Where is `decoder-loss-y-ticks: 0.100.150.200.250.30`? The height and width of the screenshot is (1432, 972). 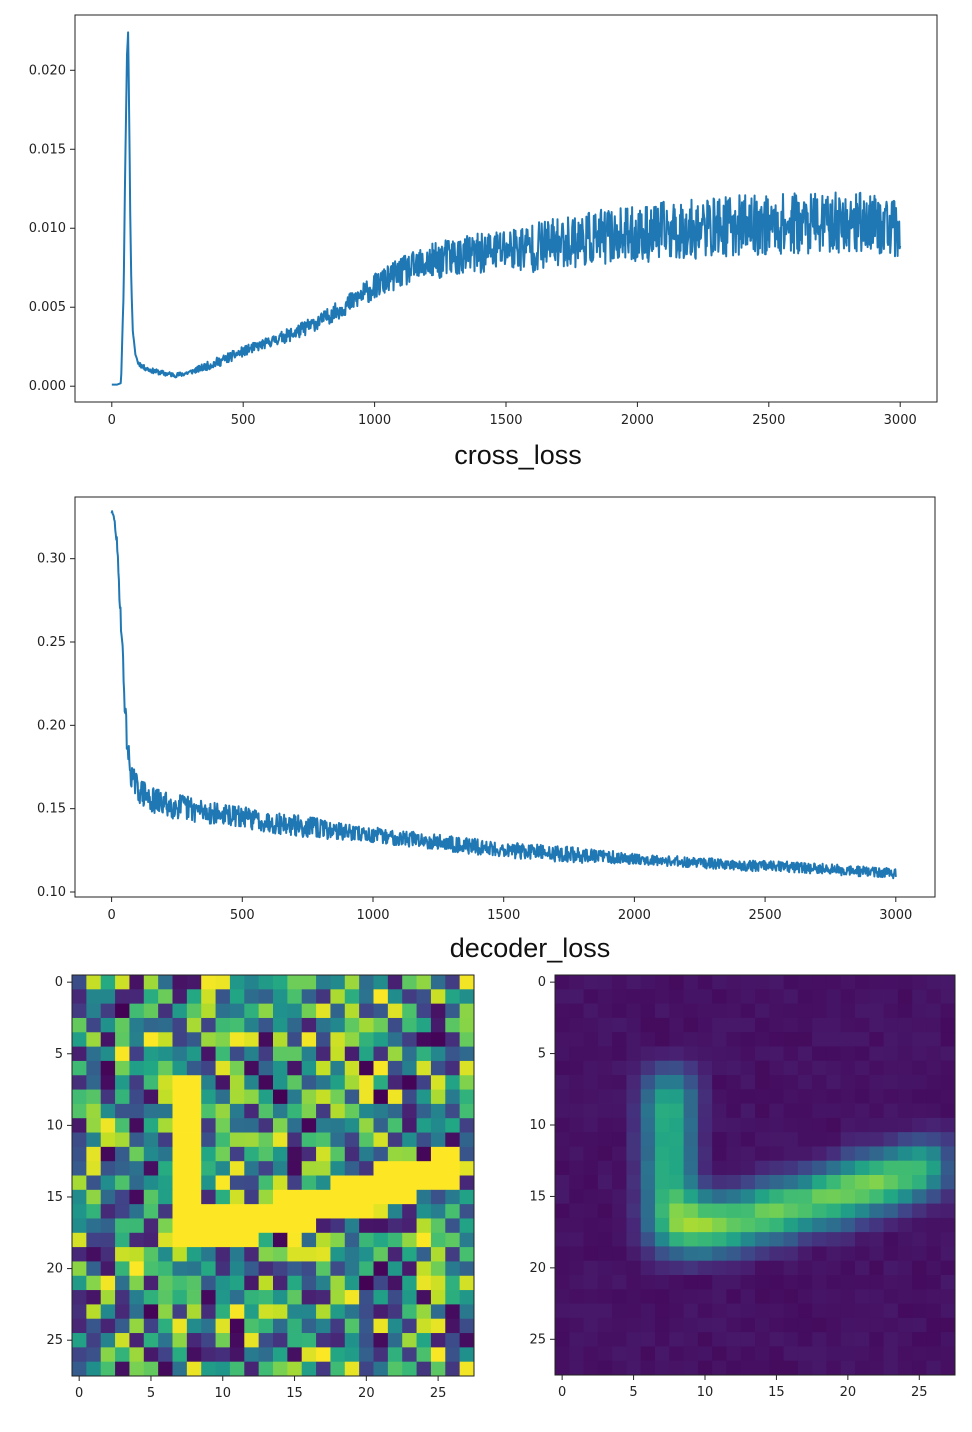 decoder-loss-y-ticks: 0.100.150.200.250.30 is located at coordinates (56, 726).